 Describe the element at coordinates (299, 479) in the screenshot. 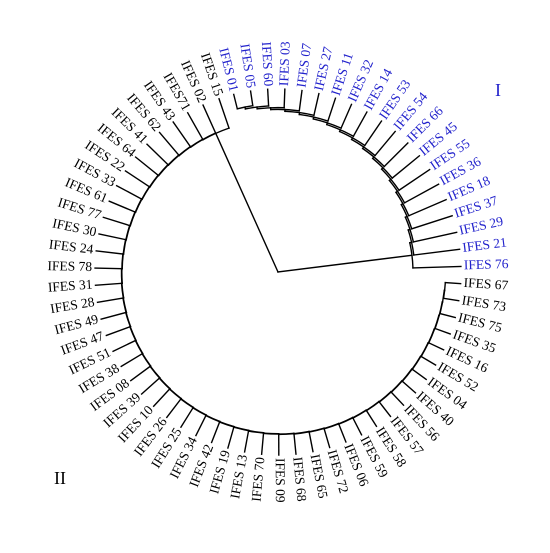

I see `leaf-label: IFES 68` at that location.